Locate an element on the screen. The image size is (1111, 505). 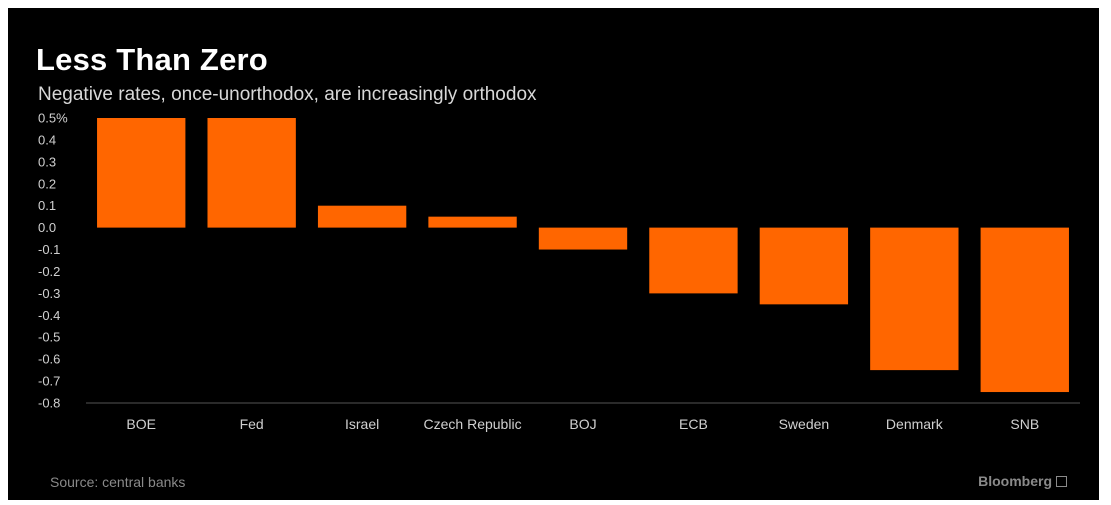
bar-ecb is located at coordinates (693, 260).